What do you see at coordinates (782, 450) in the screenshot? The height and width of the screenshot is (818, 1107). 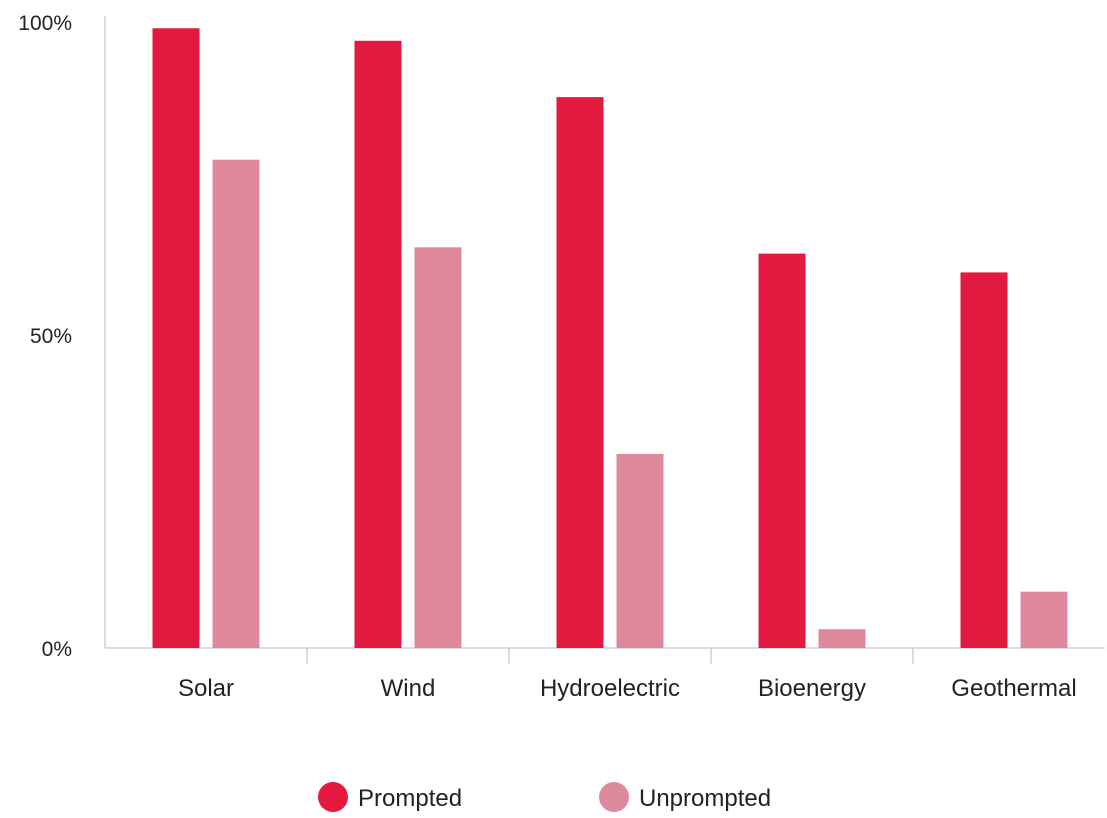 I see `bar-prompted-bioenergy` at bounding box center [782, 450].